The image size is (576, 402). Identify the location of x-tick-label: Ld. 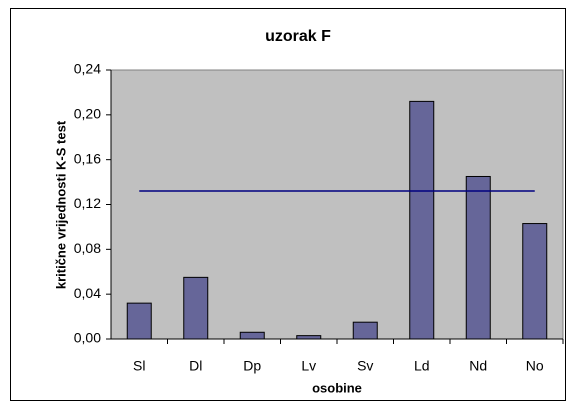
(422, 366).